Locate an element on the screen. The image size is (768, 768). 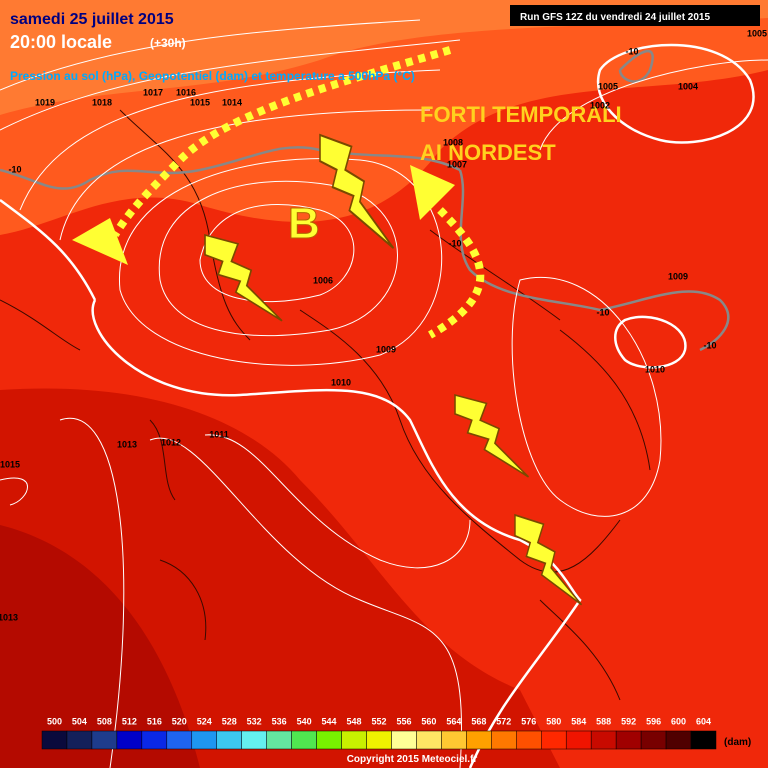
scale-label: 596 is located at coordinates (653, 721).